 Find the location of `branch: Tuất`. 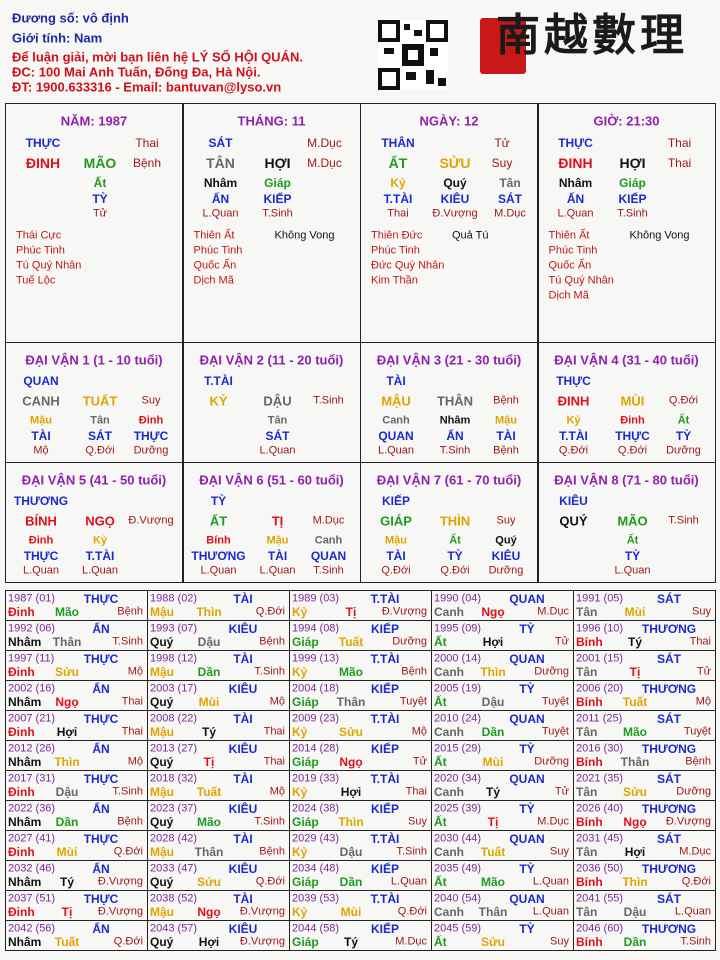

branch: Tuất is located at coordinates (635, 702).